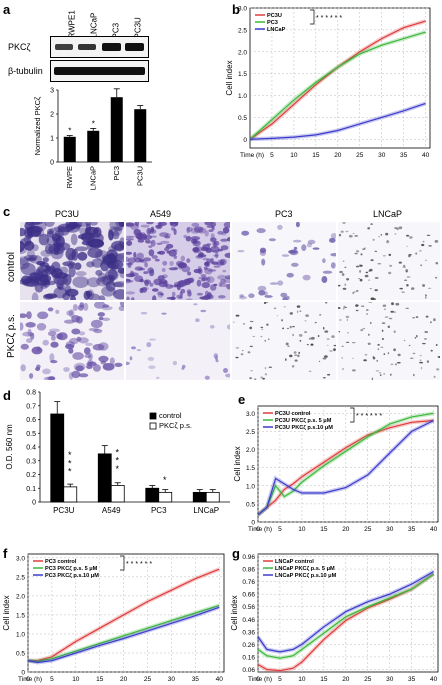 This screenshot has width=442, height=685. What do you see at coordinates (31, 475) in the screenshot?
I see `y-tick-label: 0.2` at bounding box center [31, 475].